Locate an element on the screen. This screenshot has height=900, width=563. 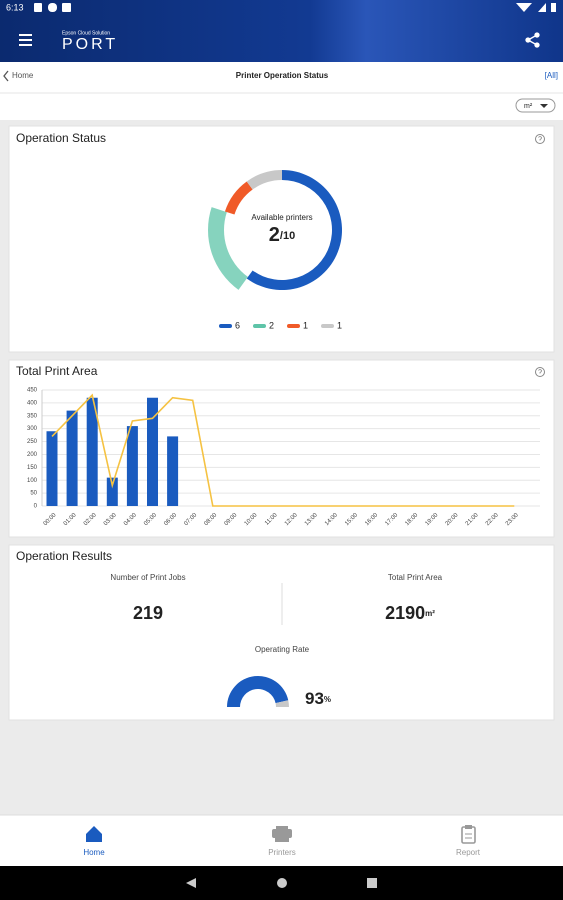
print-area-value: 2190 is located at coordinates (405, 613).